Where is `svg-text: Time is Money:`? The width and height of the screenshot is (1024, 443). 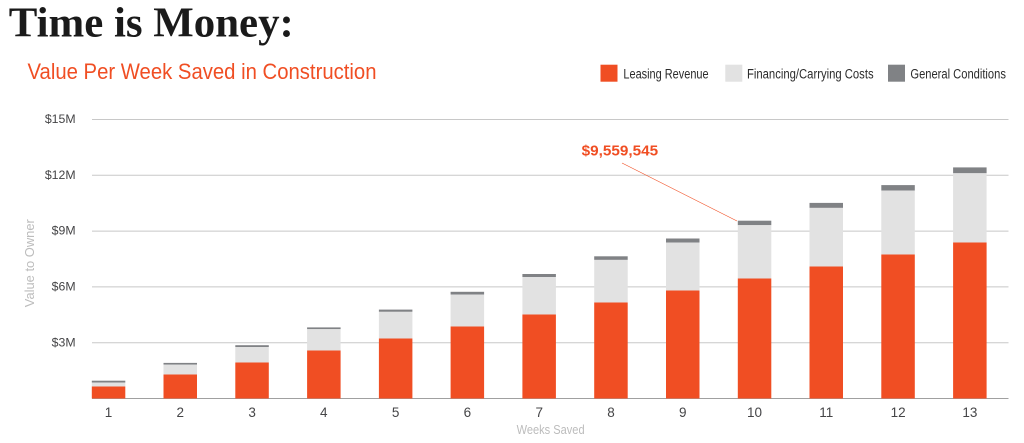 svg-text: Time is Money: is located at coordinates (151, 23).